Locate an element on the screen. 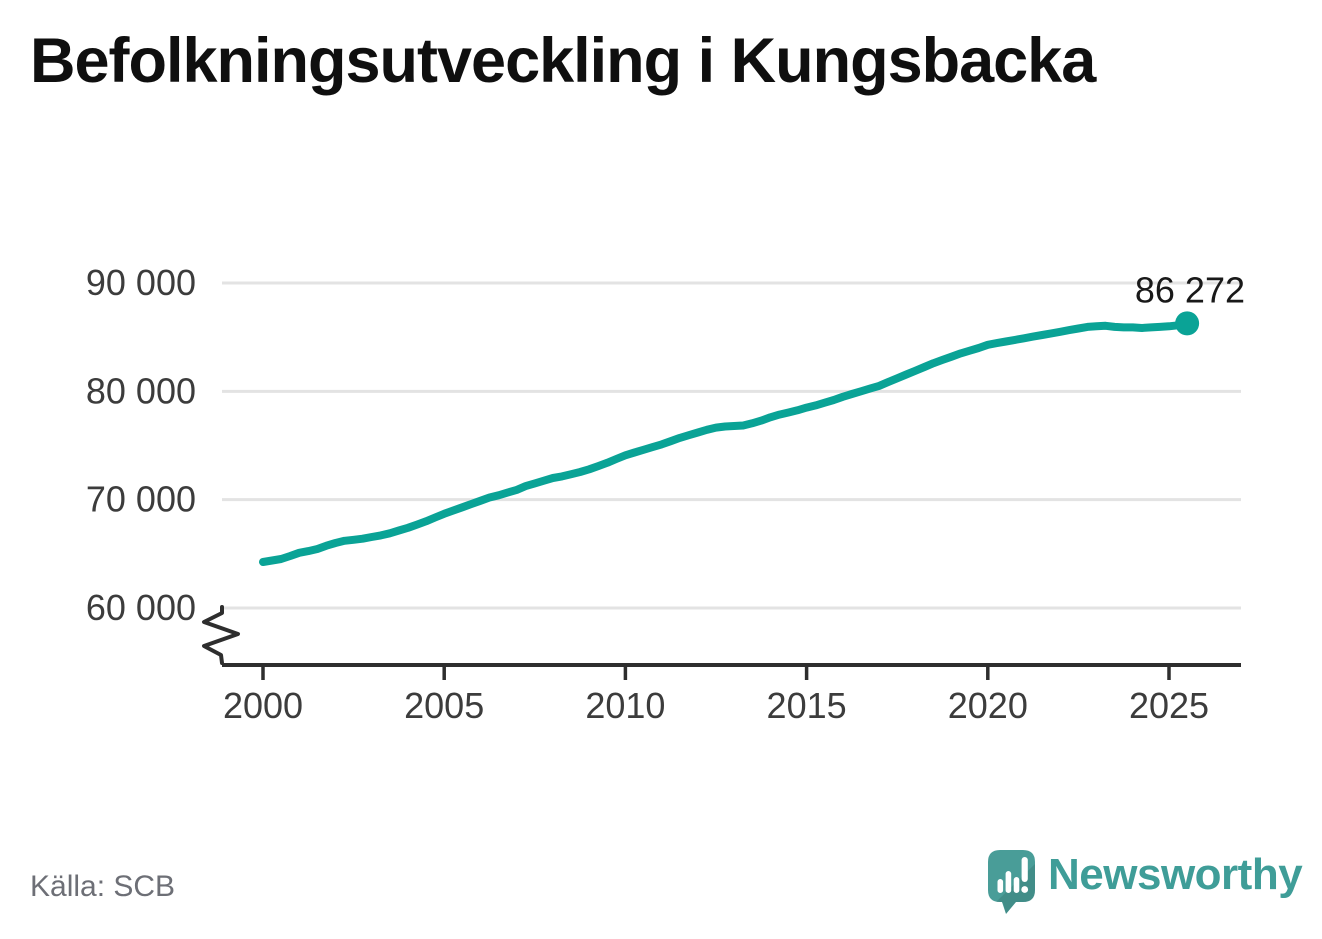  end-point-marker is located at coordinates (1187, 323).